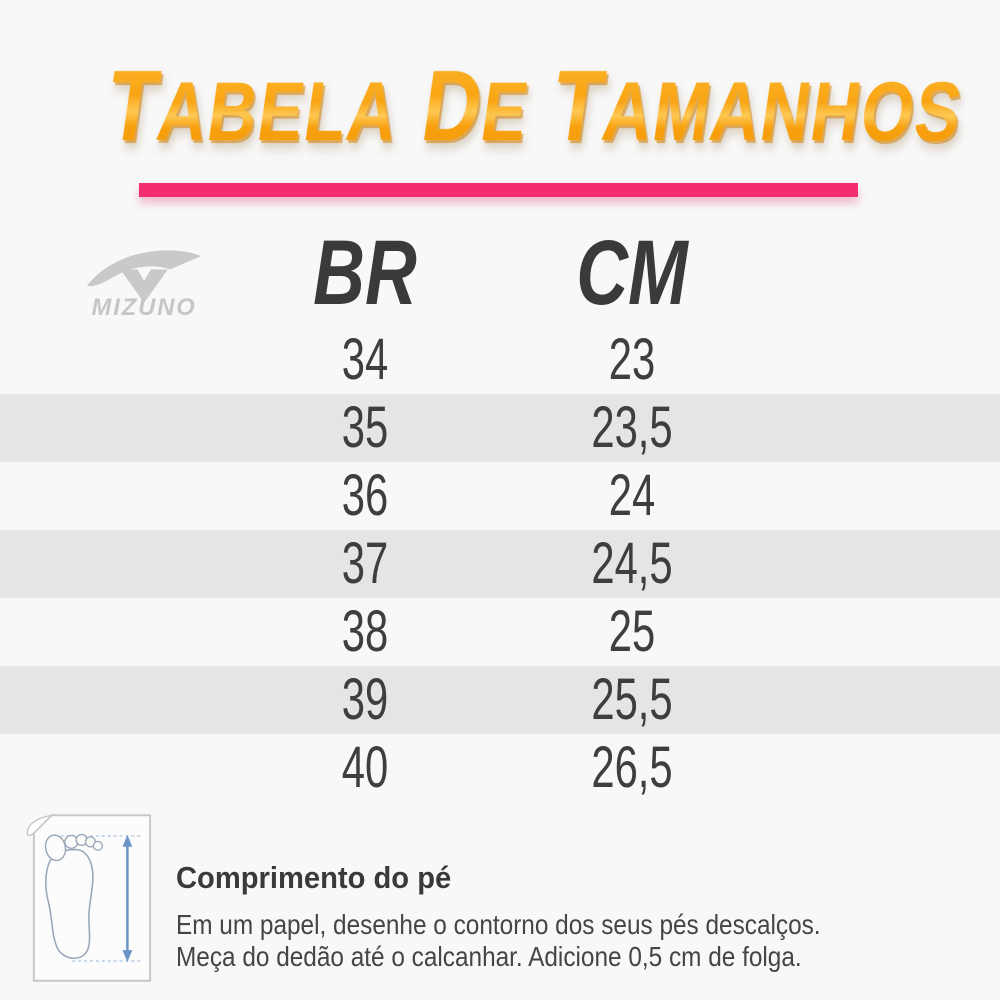 The image size is (1000, 1000). I want to click on mizuno-logo: MIZUNO, so click(146, 279).